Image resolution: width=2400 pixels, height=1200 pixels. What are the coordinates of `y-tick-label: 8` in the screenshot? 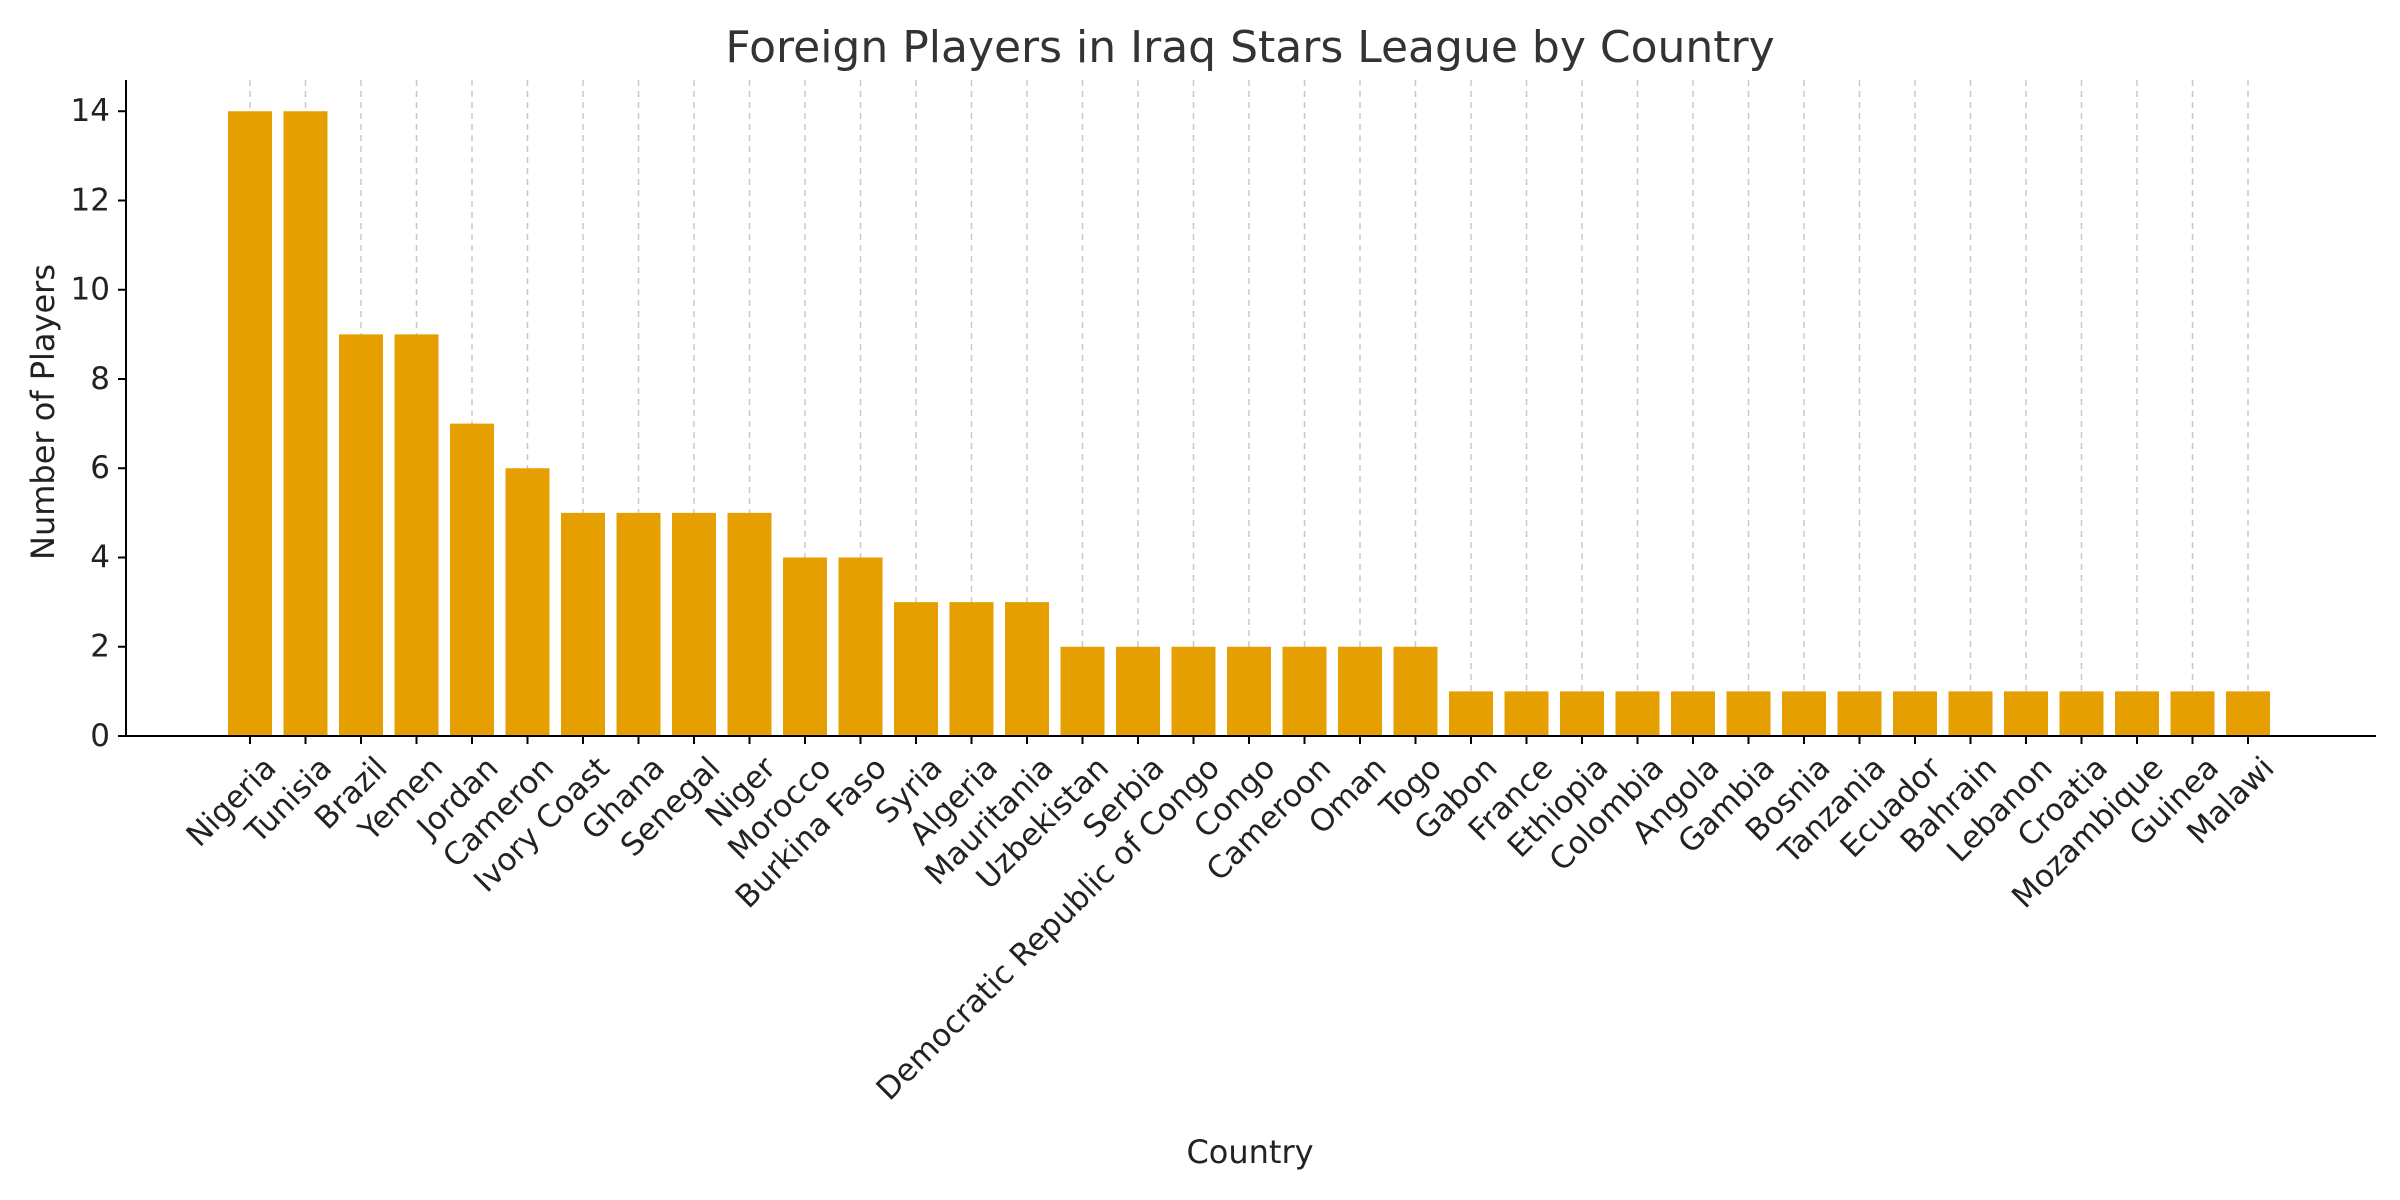 It's located at (100, 379).